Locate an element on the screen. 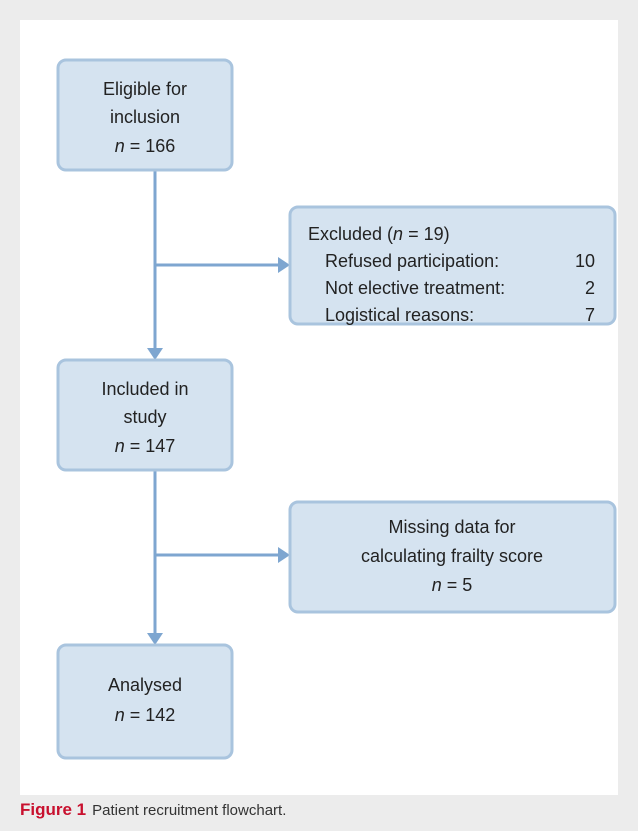  count-value: = 5 is located at coordinates (460, 585).